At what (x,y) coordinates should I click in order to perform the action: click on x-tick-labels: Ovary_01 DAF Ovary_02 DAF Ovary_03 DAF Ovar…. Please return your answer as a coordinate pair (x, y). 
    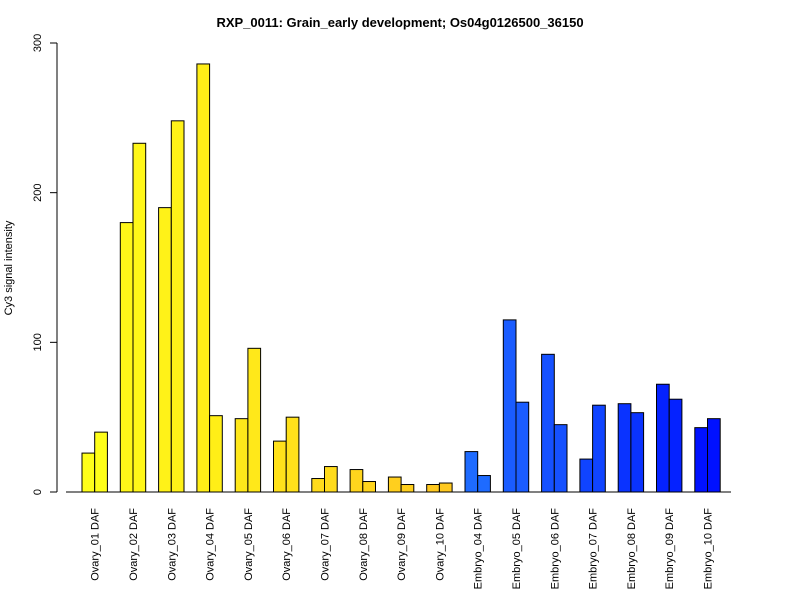
    Looking at the image, I should click on (402, 549).